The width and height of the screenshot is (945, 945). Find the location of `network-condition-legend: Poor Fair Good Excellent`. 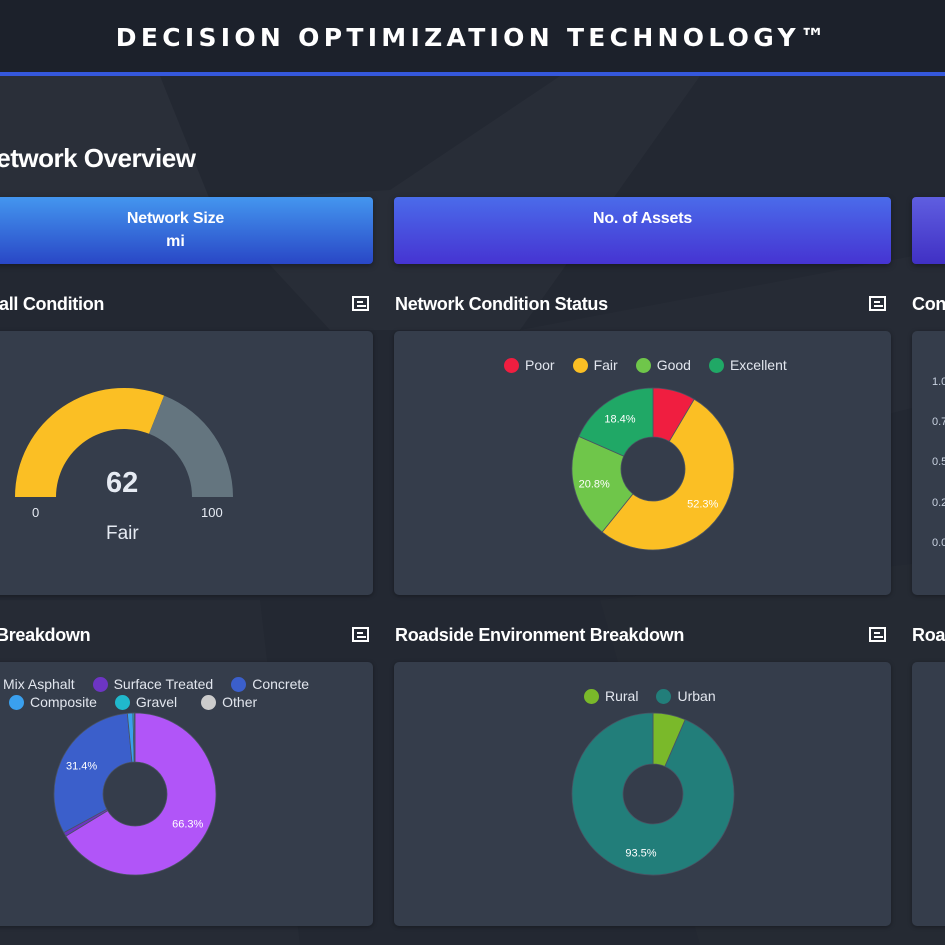

network-condition-legend: Poor Fair Good Excellent is located at coordinates (654, 365).